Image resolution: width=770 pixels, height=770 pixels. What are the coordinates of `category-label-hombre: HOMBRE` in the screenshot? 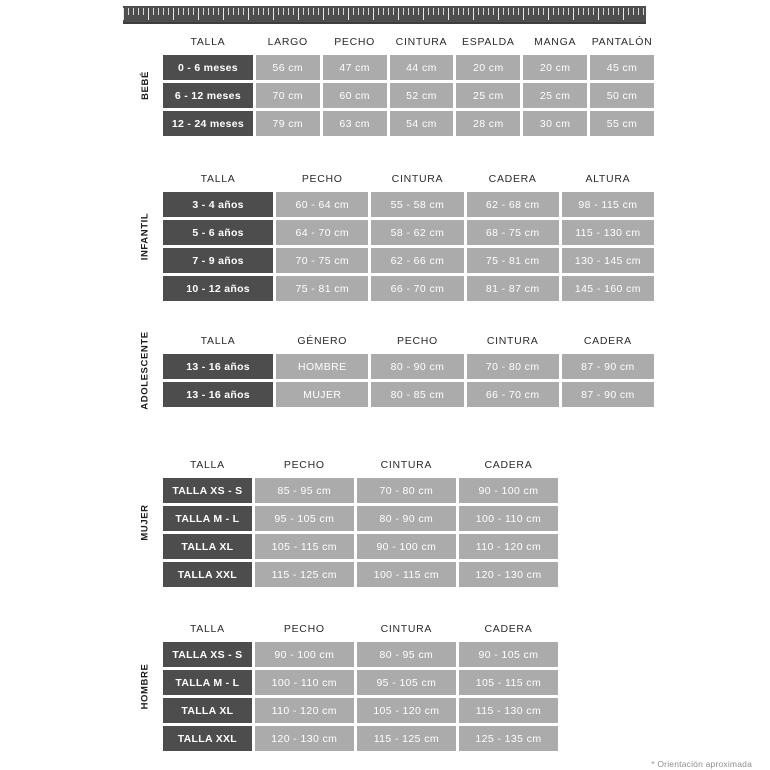 It's located at (145, 686).